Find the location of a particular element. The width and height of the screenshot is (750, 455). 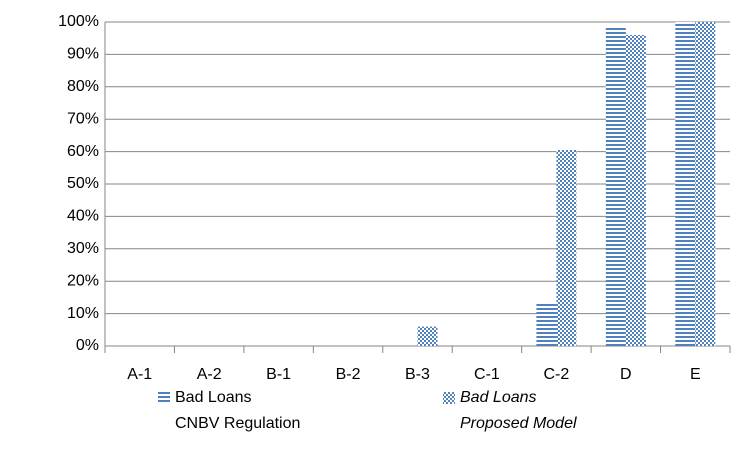

x-tick-label: B-2 is located at coordinates (348, 374).